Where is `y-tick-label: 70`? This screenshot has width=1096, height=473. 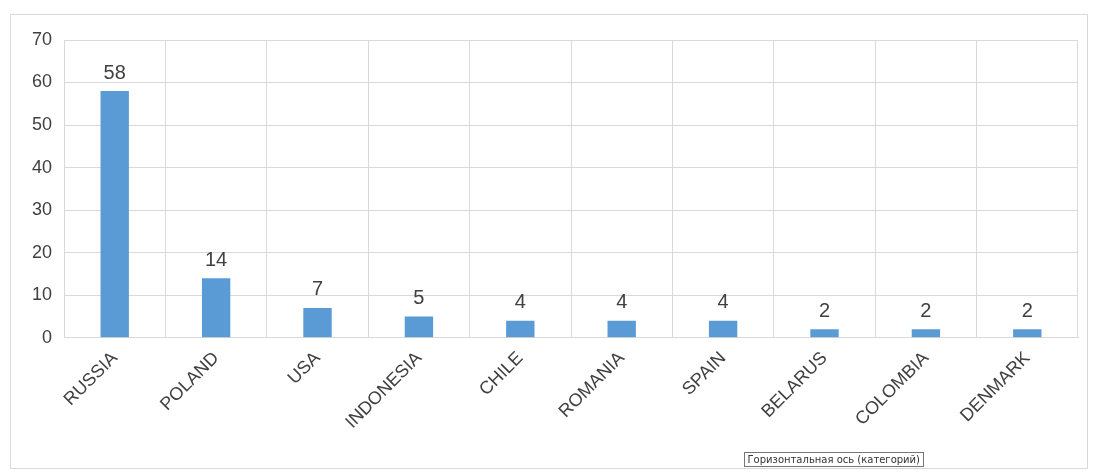
y-tick-label: 70 is located at coordinates (42, 38).